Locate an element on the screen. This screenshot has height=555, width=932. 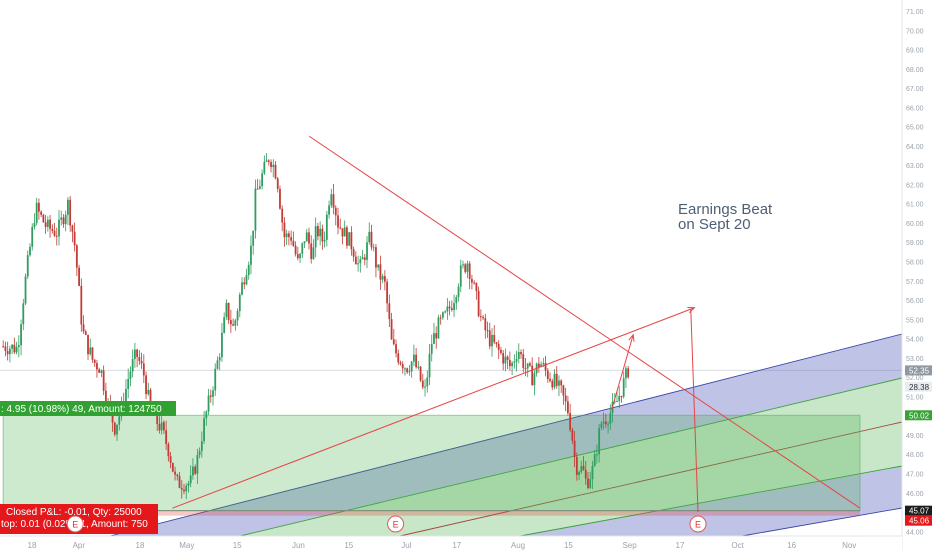
earnings-marker-circle is located at coordinates (75, 524).